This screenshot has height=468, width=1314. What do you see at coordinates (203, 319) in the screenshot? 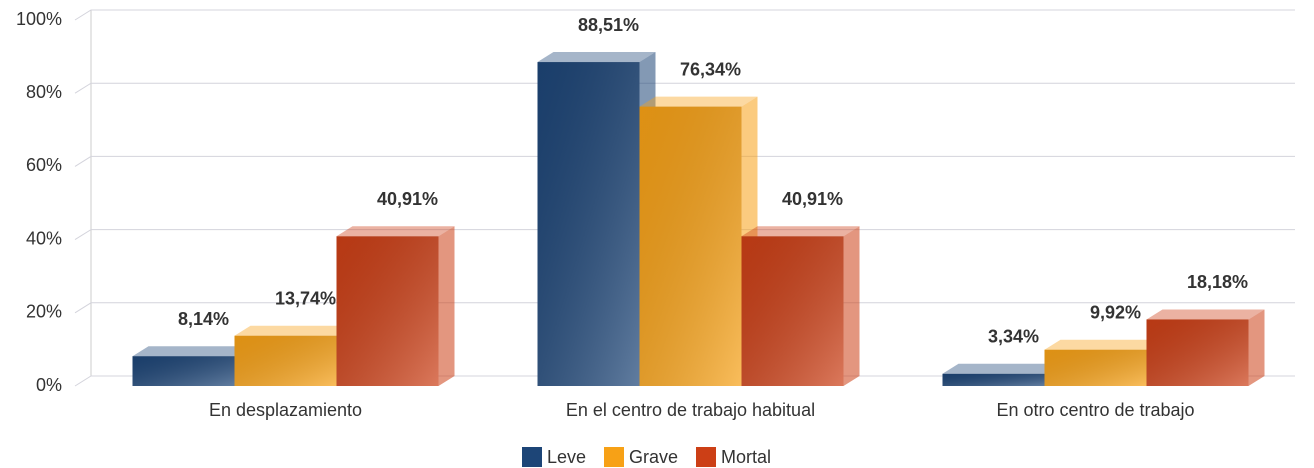
I see `value-label: 8,14%` at bounding box center [203, 319].